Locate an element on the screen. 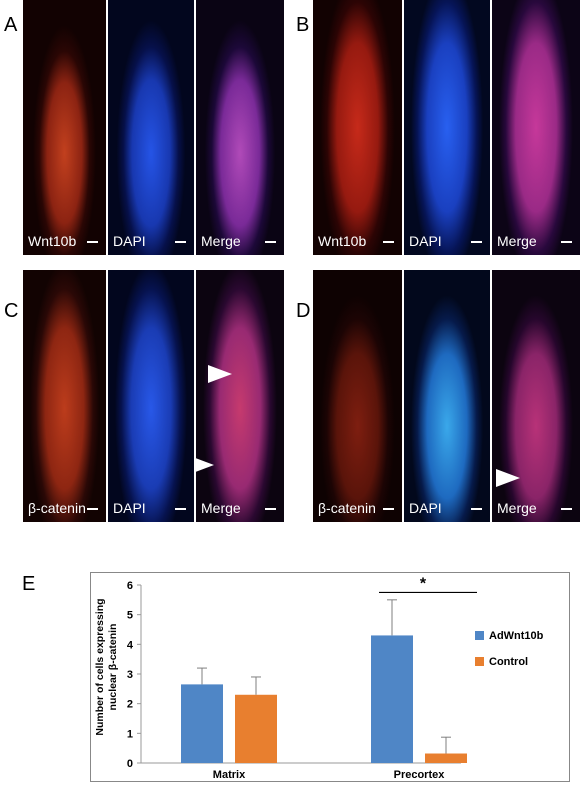 The height and width of the screenshot is (786, 581). x-category-label: Matrix is located at coordinates (229, 775).